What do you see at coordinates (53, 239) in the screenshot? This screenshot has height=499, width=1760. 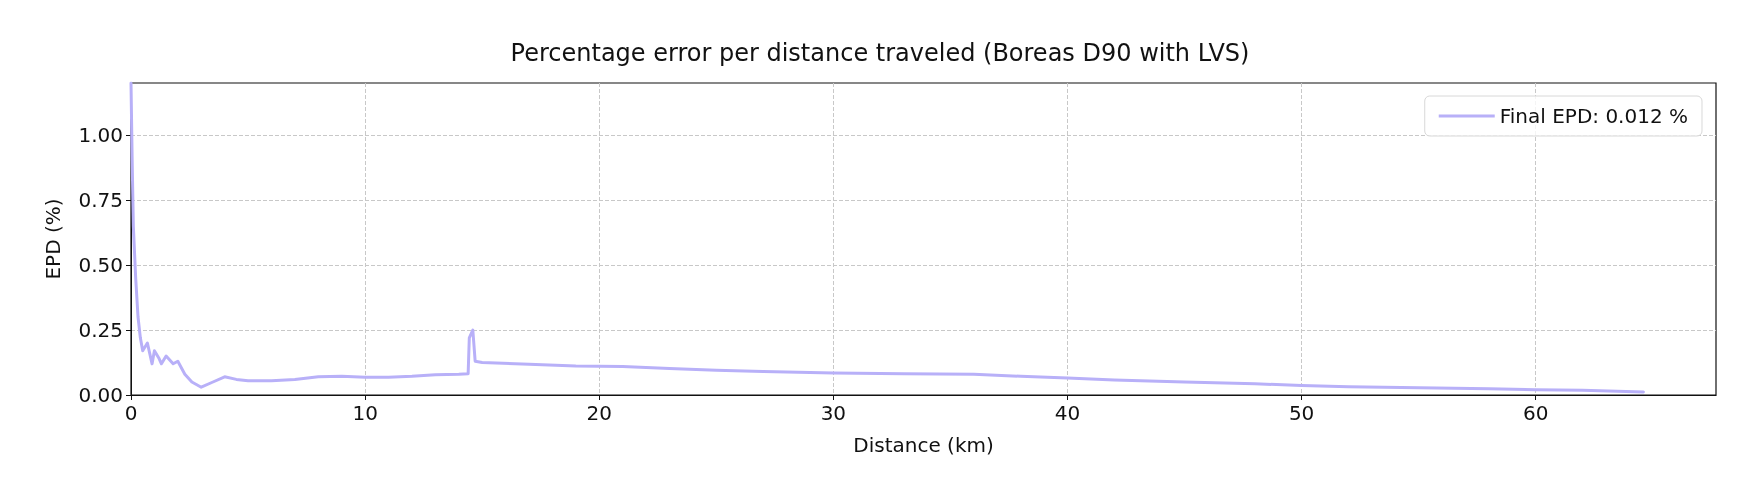 I see `y-axis-title: EPD (%)` at bounding box center [53, 239].